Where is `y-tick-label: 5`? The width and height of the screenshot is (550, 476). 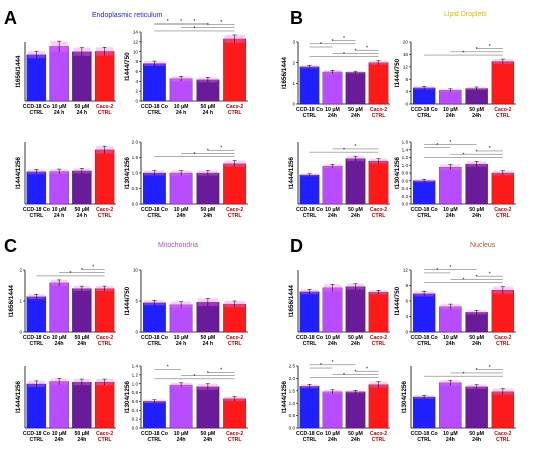 y-tick-label: 5 is located at coordinates (136, 301).